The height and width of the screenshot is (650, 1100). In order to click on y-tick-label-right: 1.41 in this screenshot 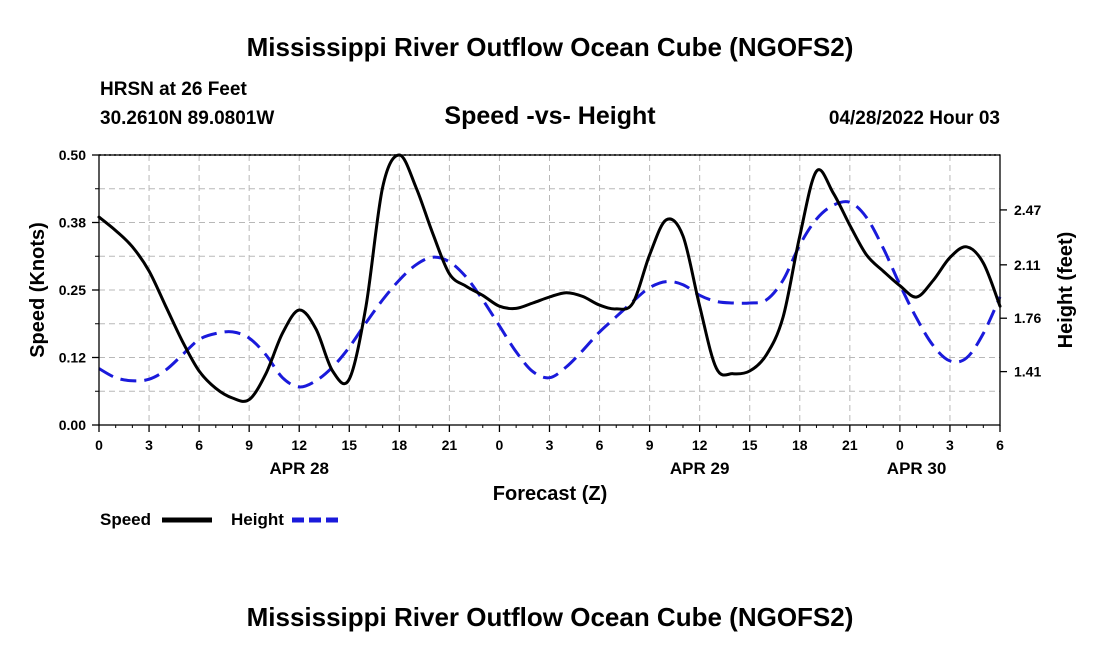, I will do `click(1027, 372)`.